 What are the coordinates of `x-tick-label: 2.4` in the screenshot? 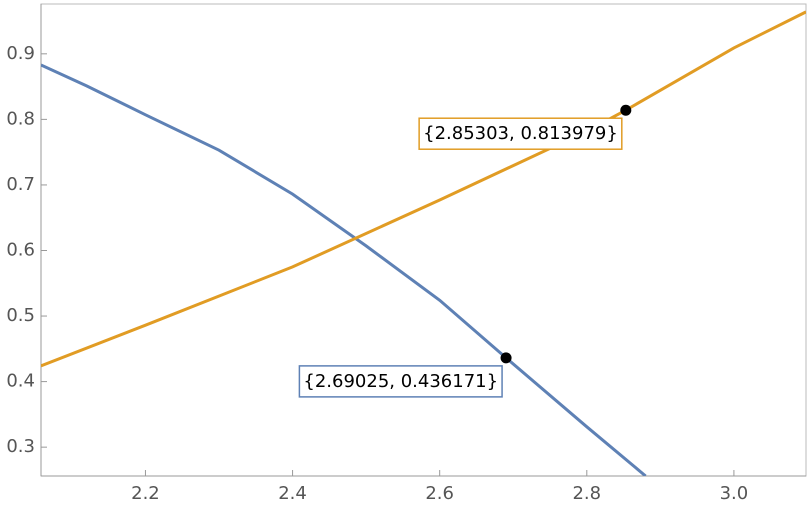 It's located at (292, 493).